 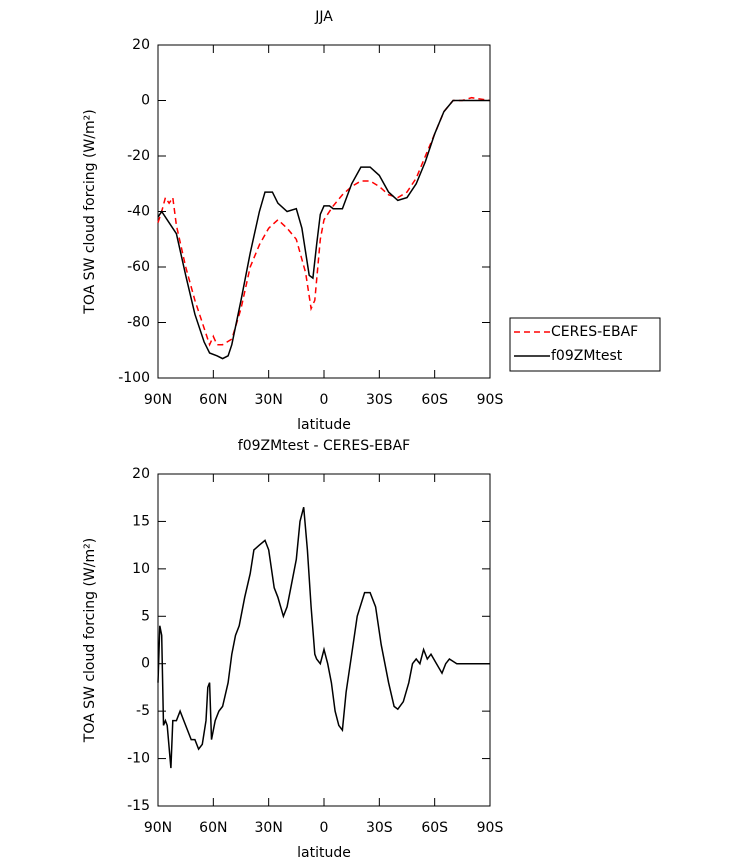 What do you see at coordinates (323, 17) in the screenshot?
I see `chart-title: JJA` at bounding box center [323, 17].